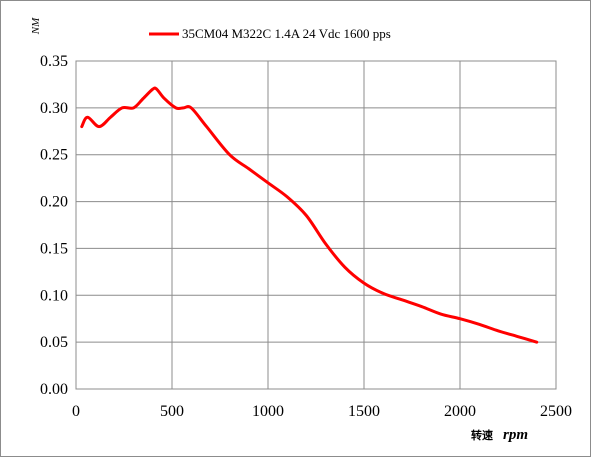 This screenshot has height=458, width=591. I want to click on x-axis-unit: rpm, so click(515, 435).